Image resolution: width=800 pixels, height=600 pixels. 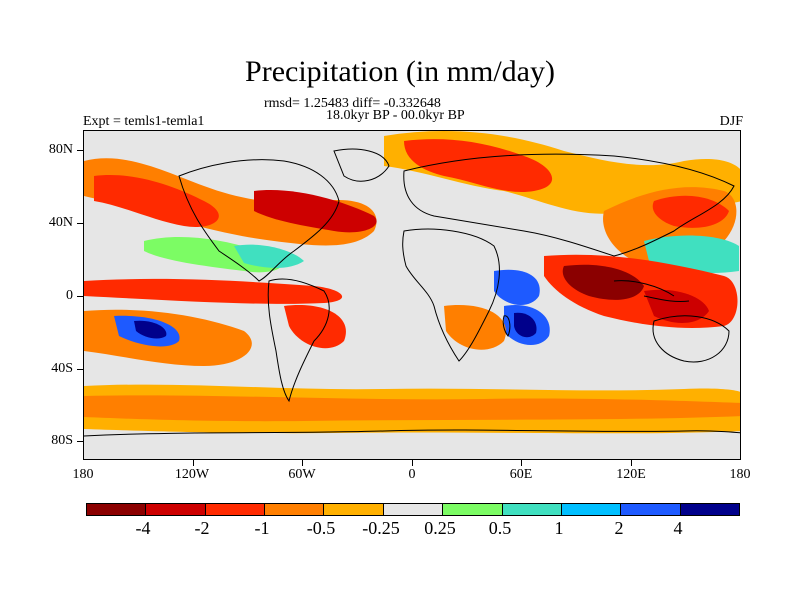 What do you see at coordinates (144, 121) in the screenshot?
I see `experiment-label: Expt = temls1-temla1` at bounding box center [144, 121].